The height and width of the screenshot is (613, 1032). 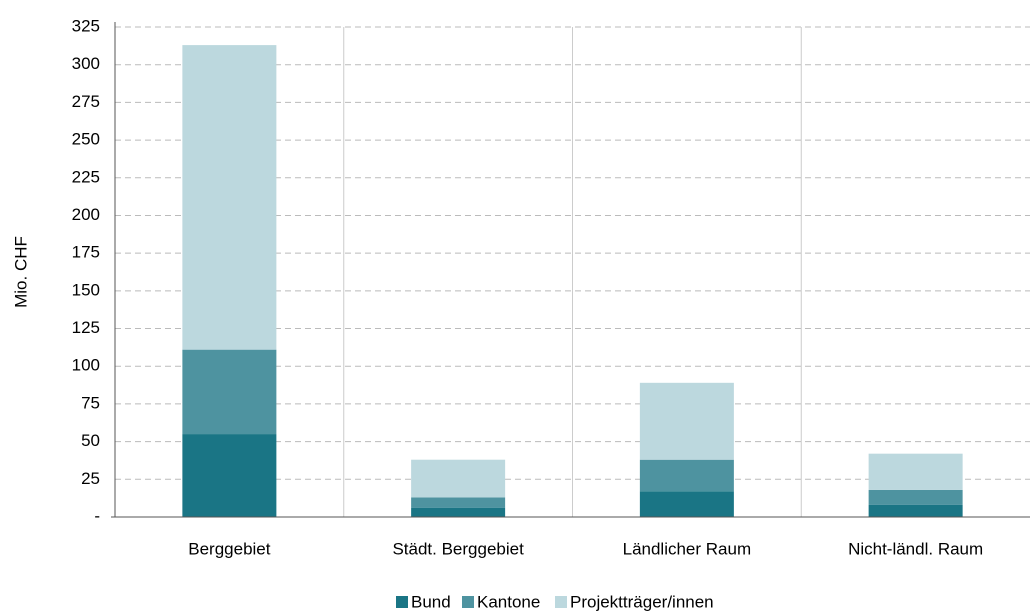 What do you see at coordinates (508, 601) in the screenshot?
I see `legend-label: Kantone` at bounding box center [508, 601].